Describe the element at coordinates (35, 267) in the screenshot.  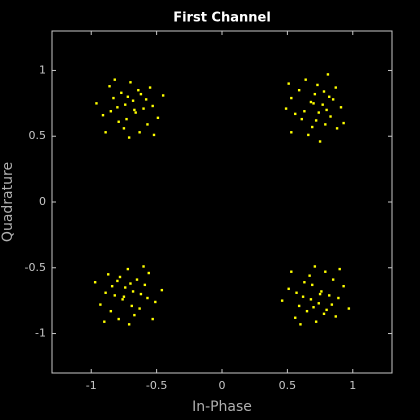
I see `y-tick-label: -0.5` at that location.